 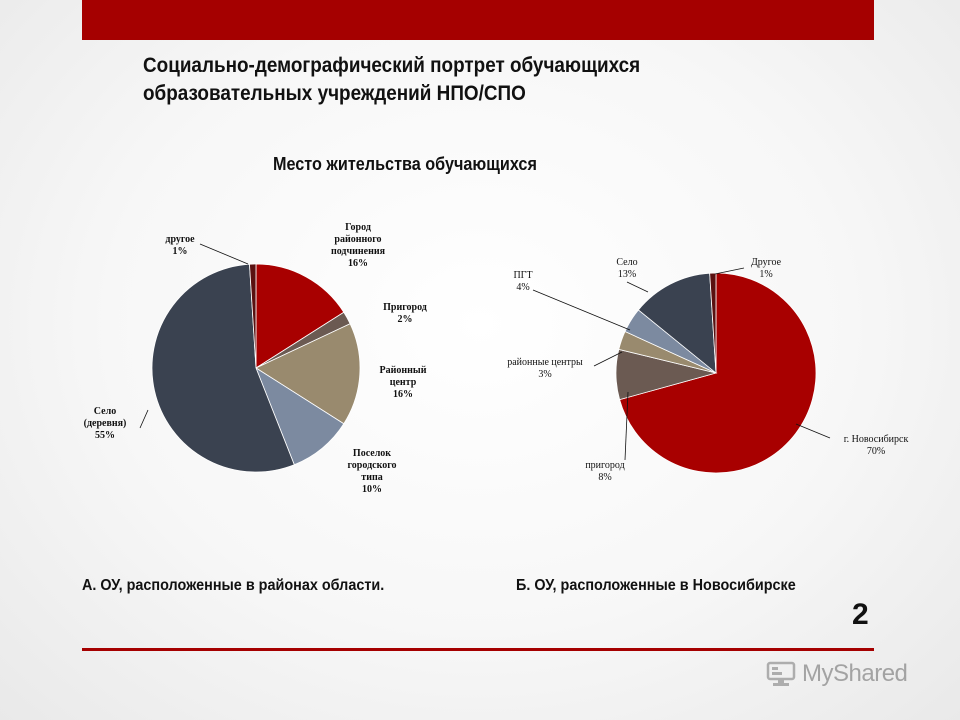 I want to click on caption-b: Б. ОУ, расположенные в Новосибирске, so click(x=656, y=585).